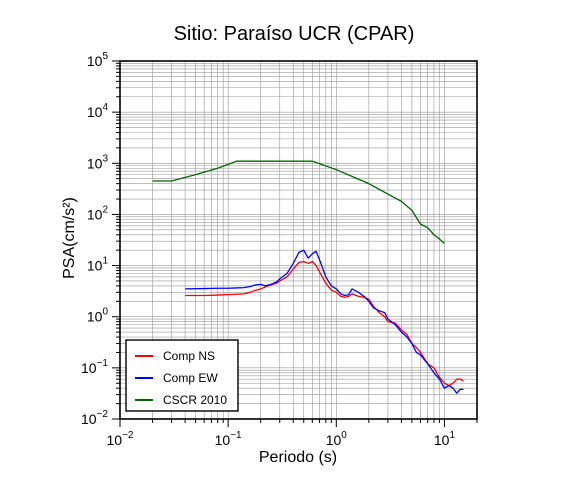  Describe the element at coordinates (94, 367) in the screenshot. I see `y-tick-label: 10⁻¹` at that location.